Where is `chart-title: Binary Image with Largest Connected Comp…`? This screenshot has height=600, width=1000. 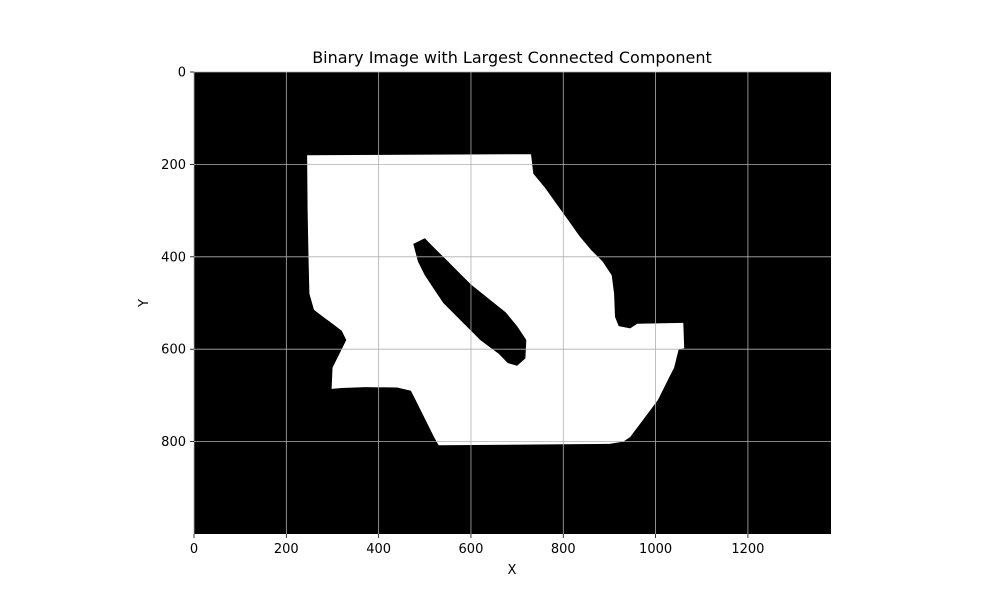 chart-title: Binary Image with Largest Connected Comp… is located at coordinates (512, 57).